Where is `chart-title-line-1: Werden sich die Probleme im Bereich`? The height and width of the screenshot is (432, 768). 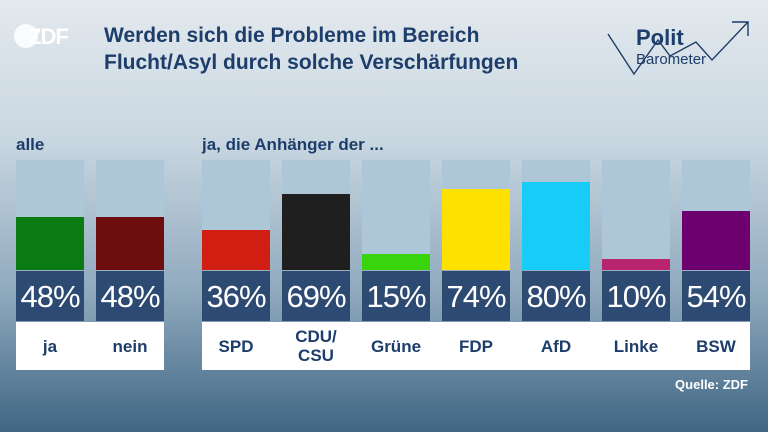 chart-title-line-1: Werden sich die Probleme im Bereich is located at coordinates (292, 35).